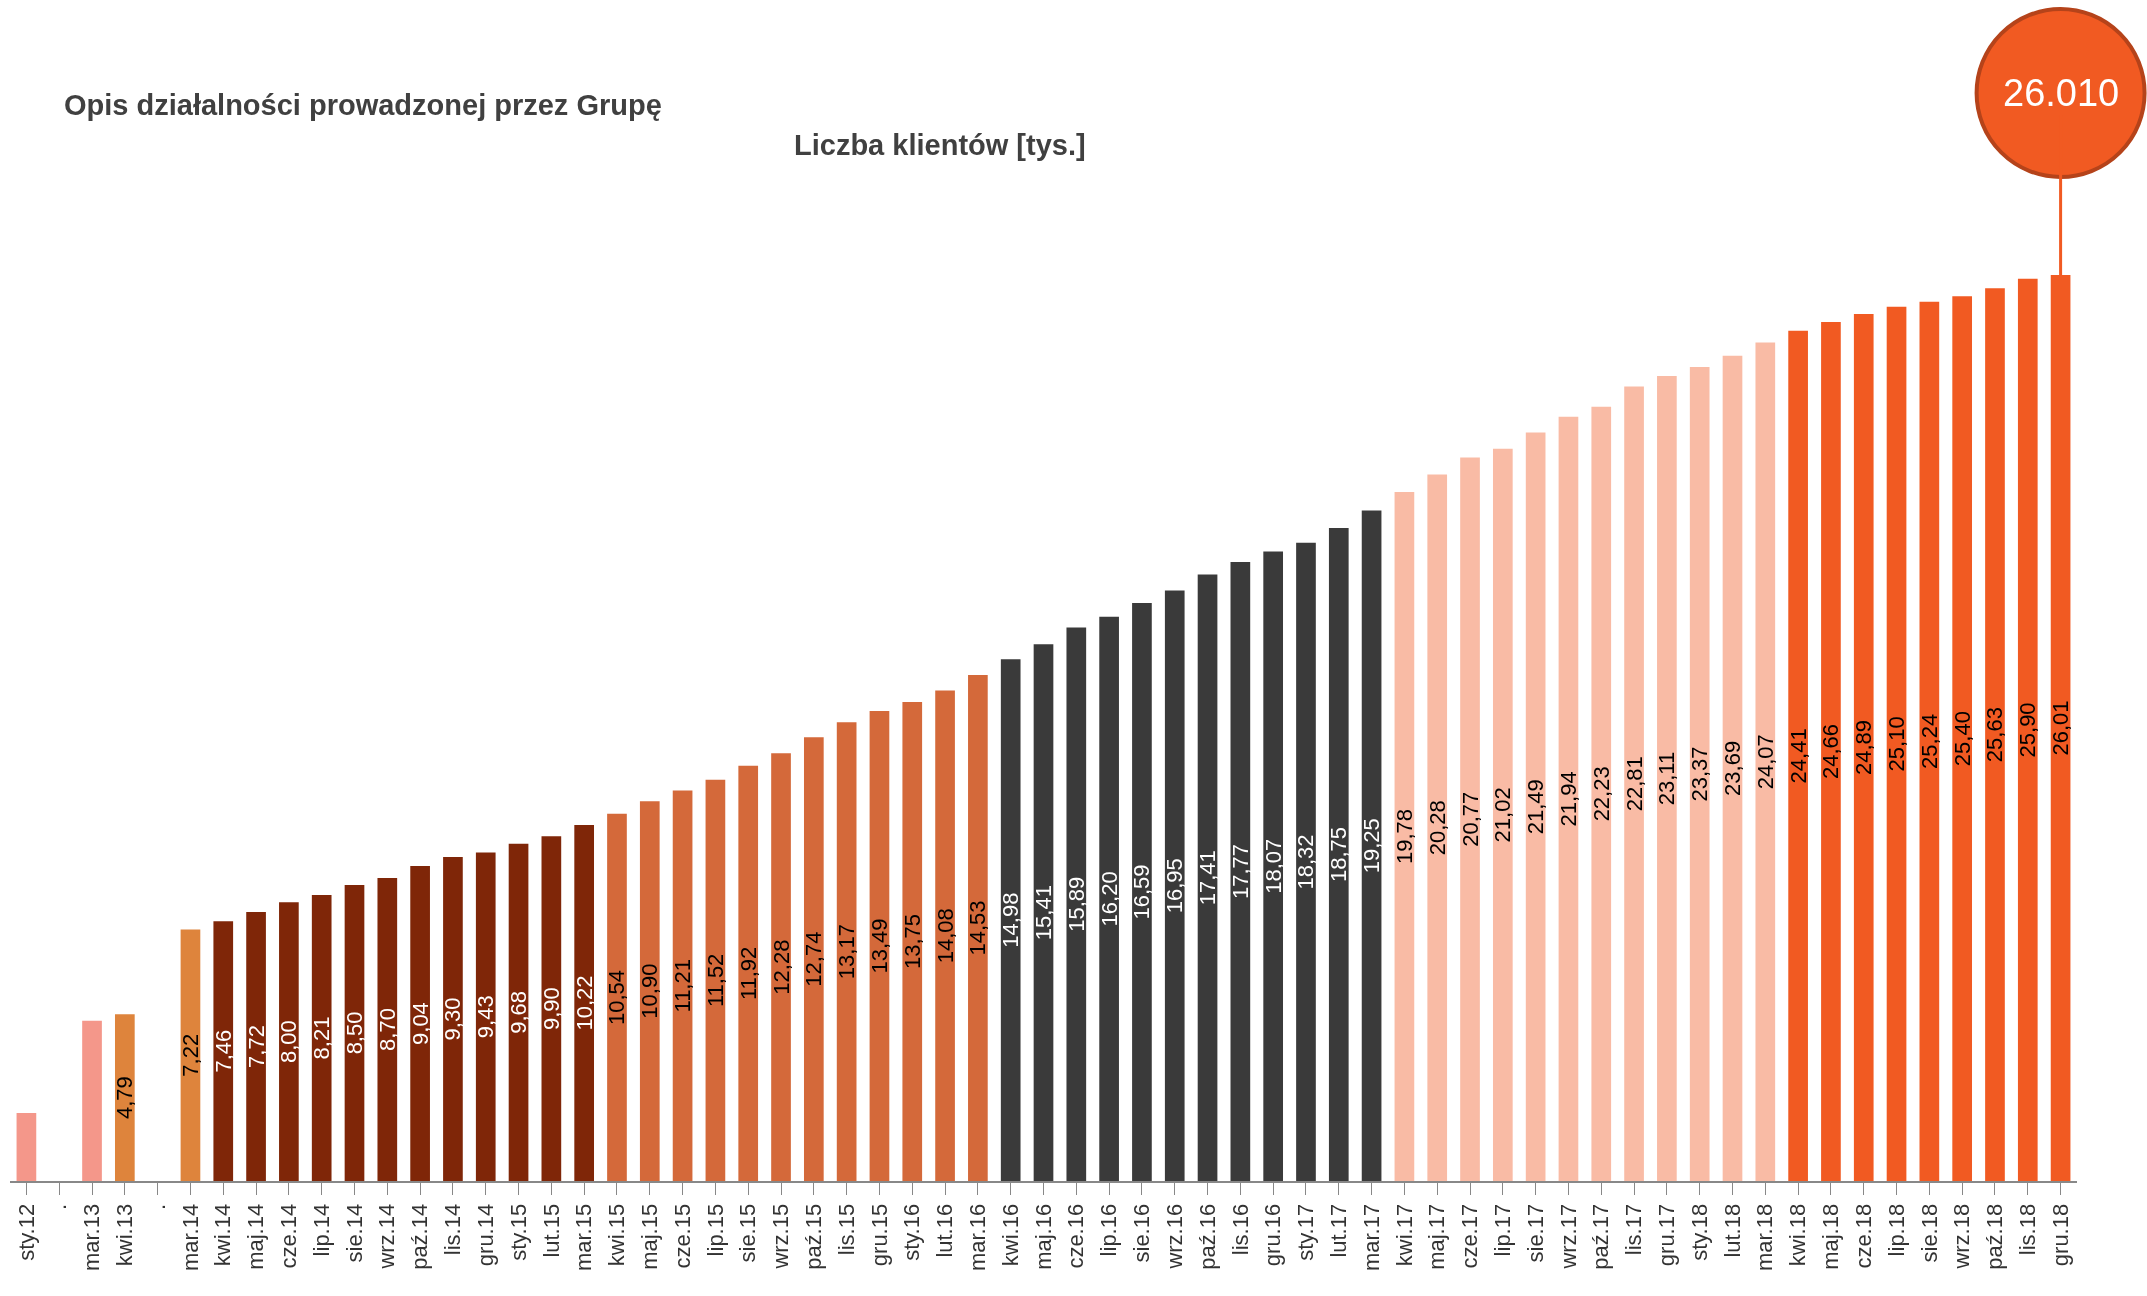 The height and width of the screenshot is (1296, 2147). What do you see at coordinates (1207, 1236) in the screenshot?
I see `x-tick-label: paź.16` at bounding box center [1207, 1236].